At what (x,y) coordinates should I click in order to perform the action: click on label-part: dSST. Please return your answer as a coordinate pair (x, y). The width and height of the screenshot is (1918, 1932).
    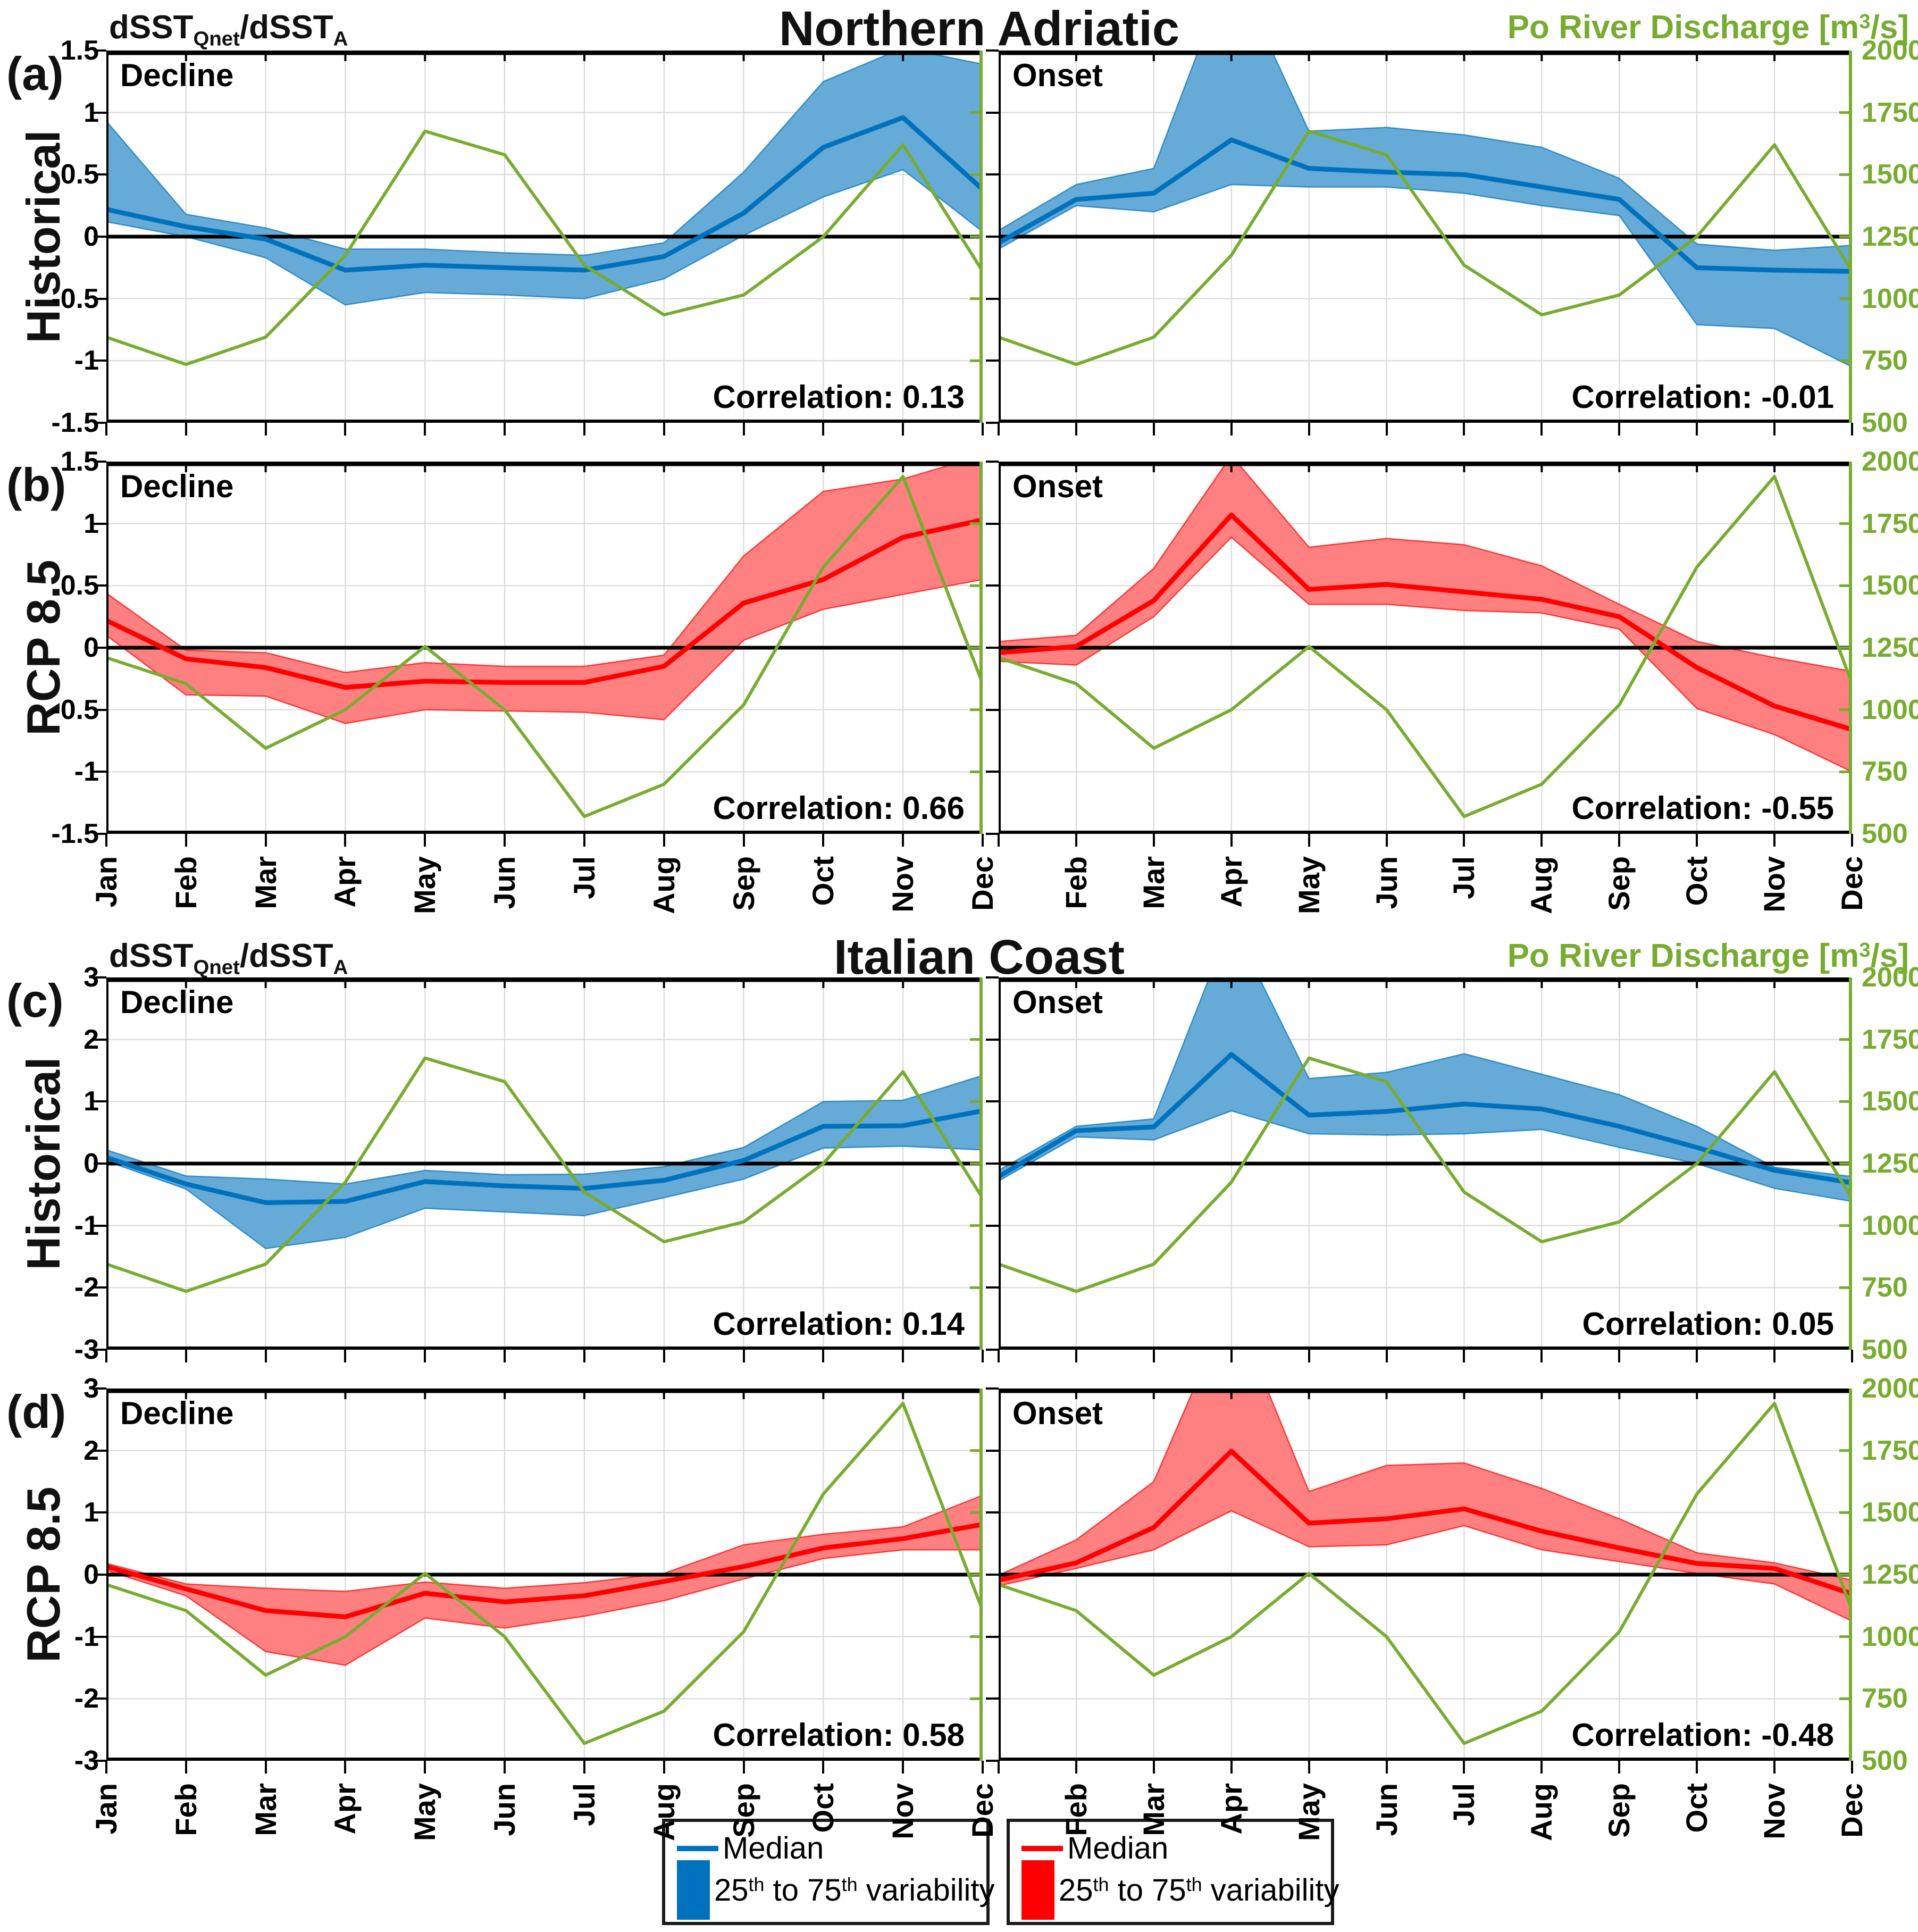
    Looking at the image, I should click on (151, 956).